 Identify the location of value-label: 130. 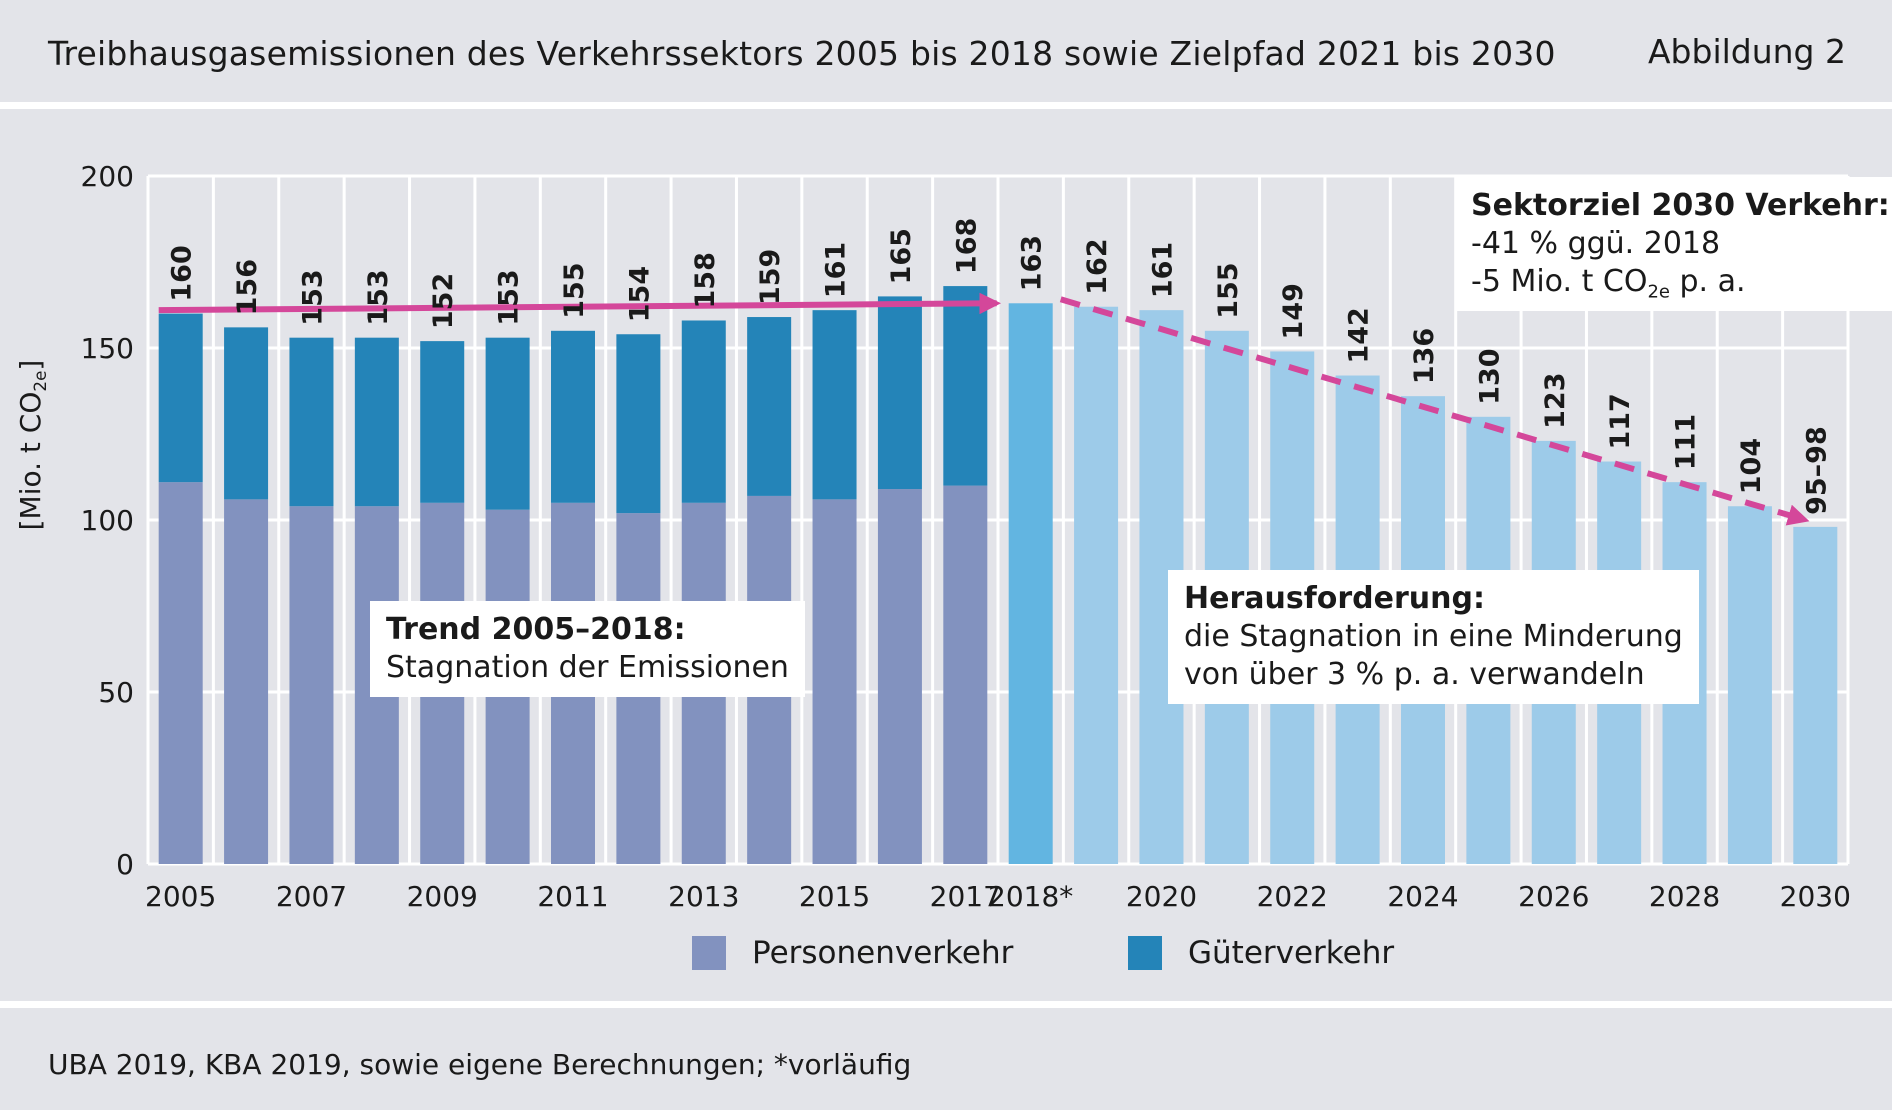
(1489, 376).